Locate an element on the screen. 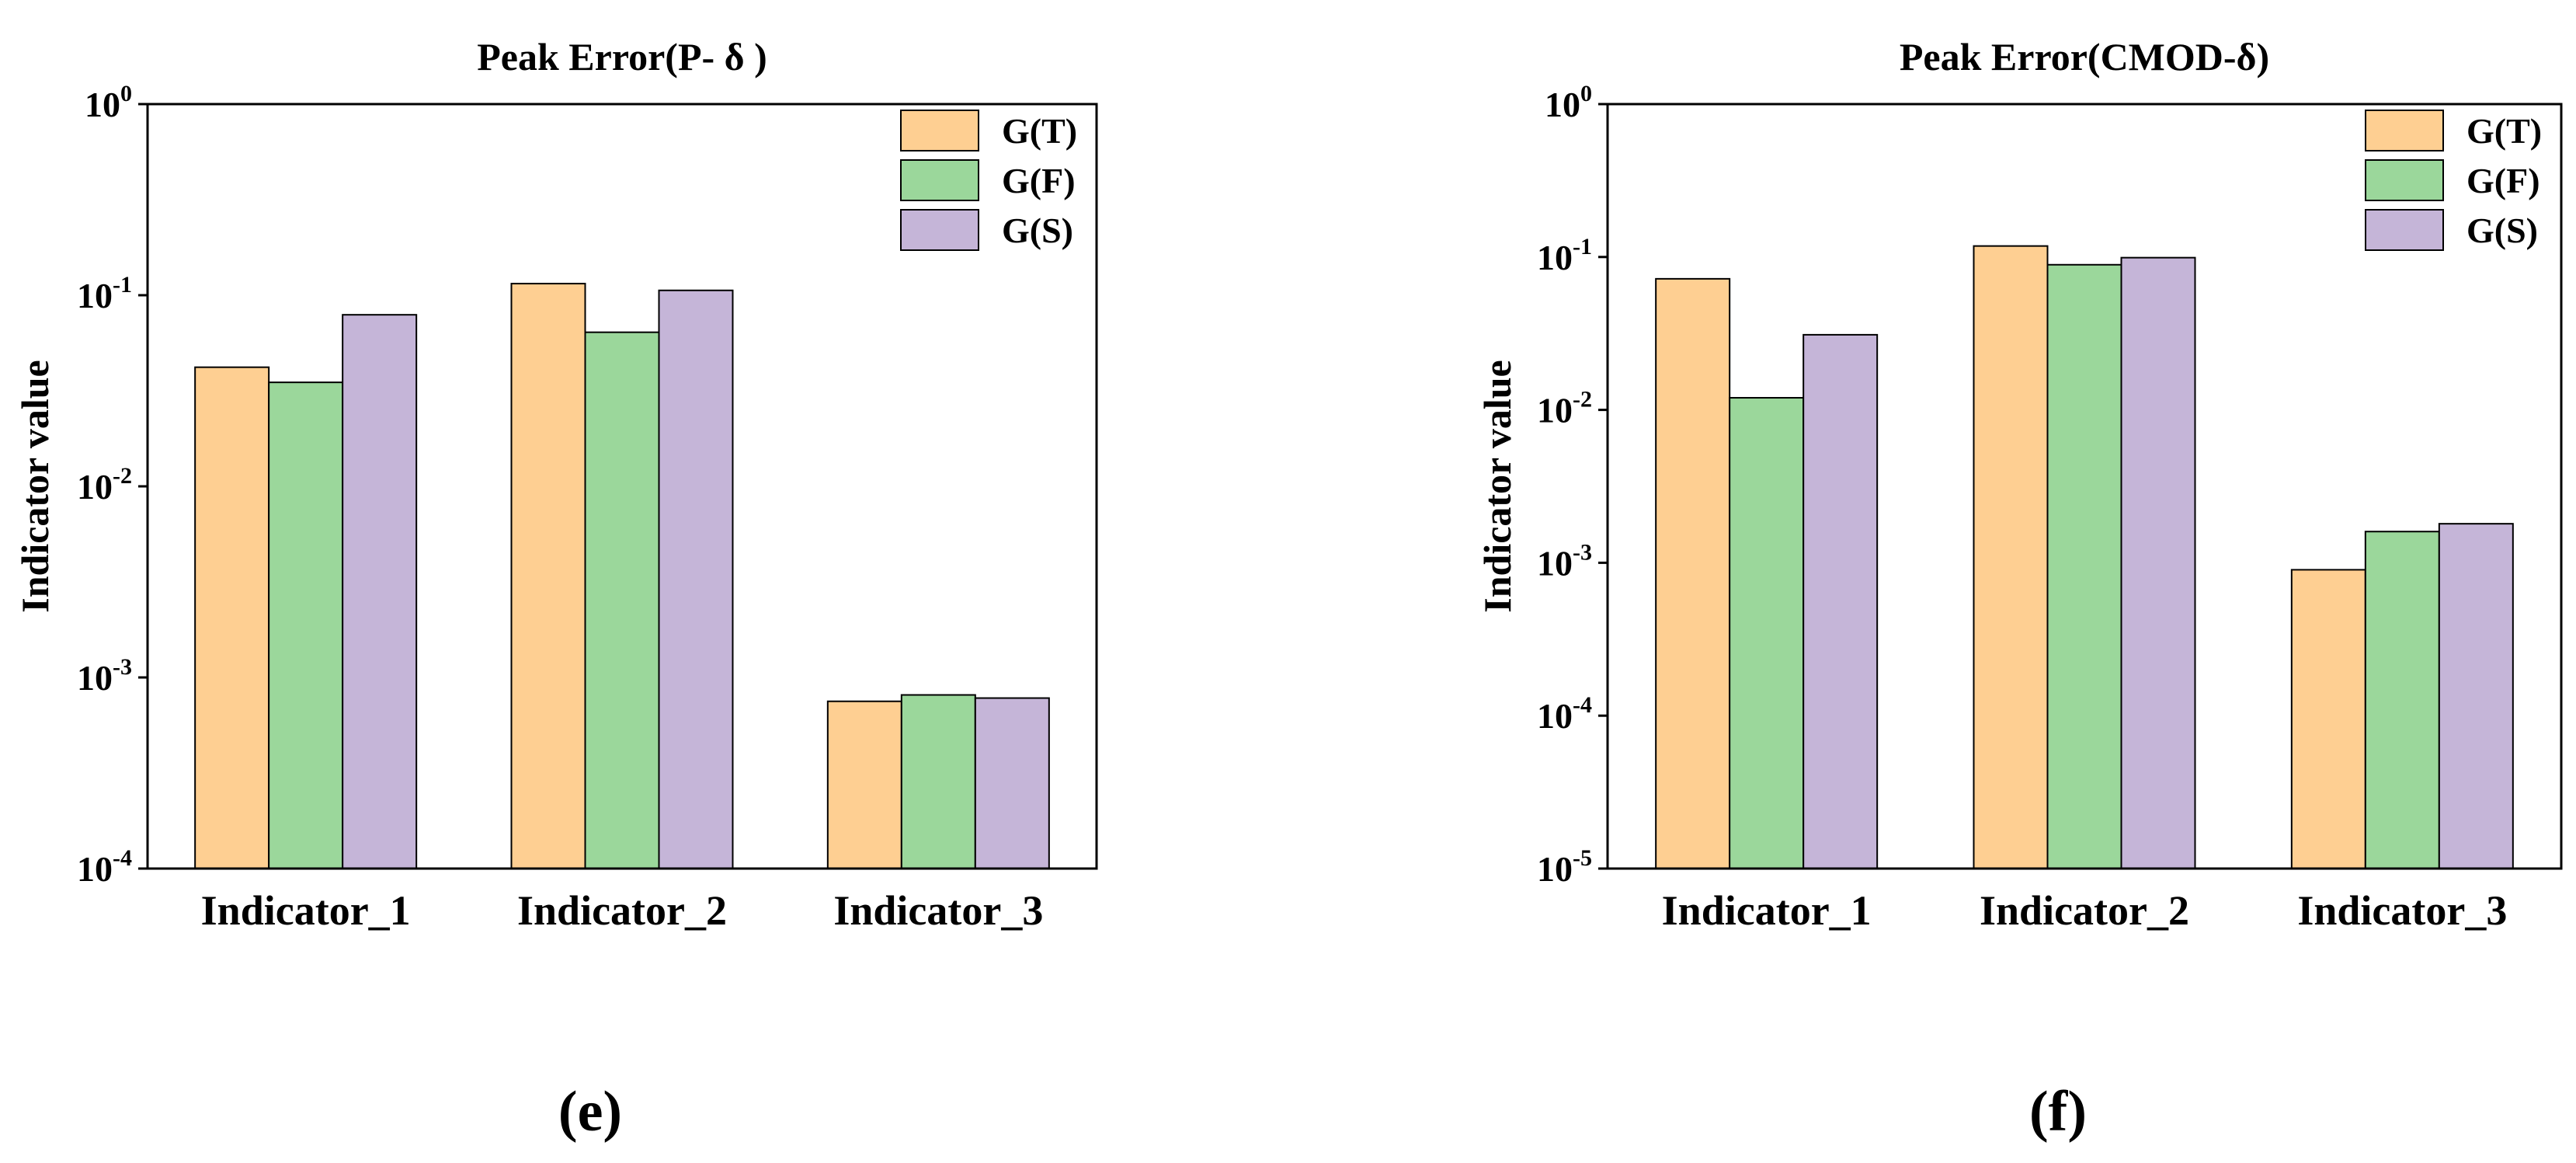 This screenshot has width=2576, height=1163. panel-label: (f) is located at coordinates (2058, 1112).